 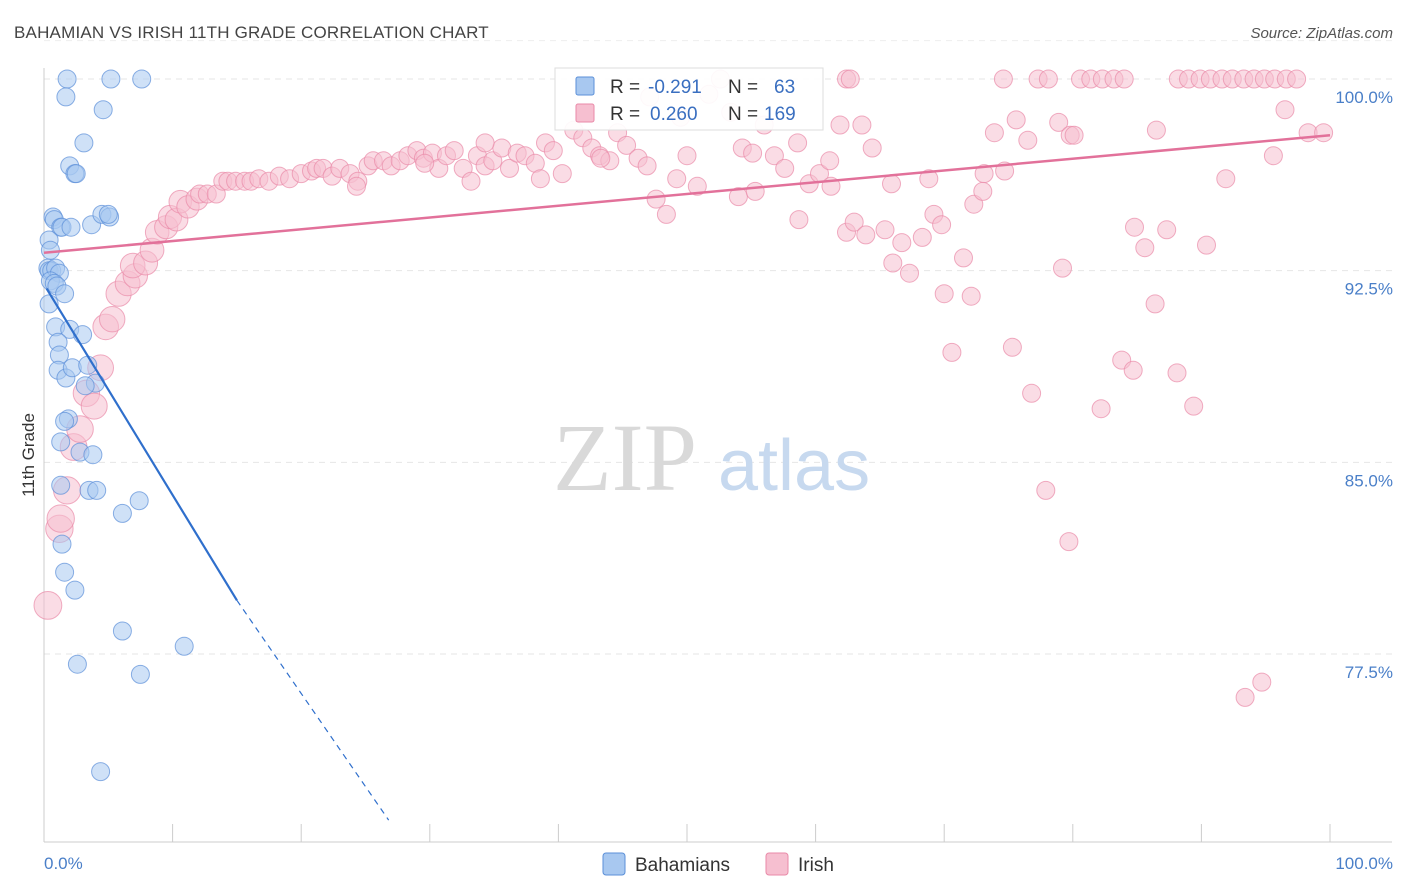 I want to click on watermark: ZIP atlas, so click(x=711, y=457).